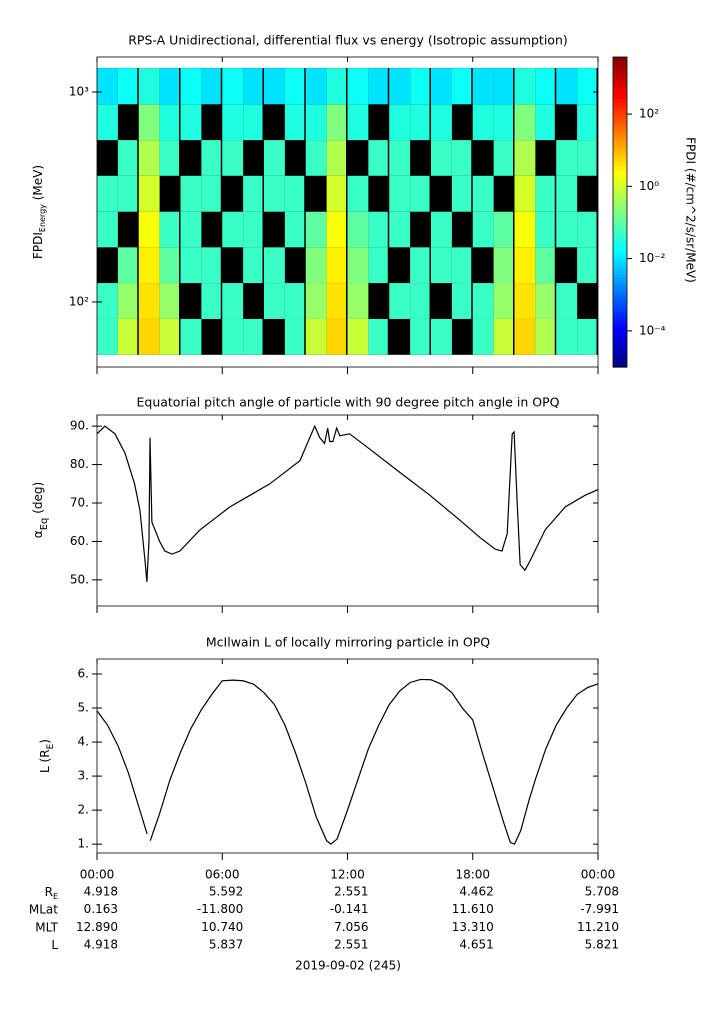 This screenshot has width=725, height=1019. What do you see at coordinates (43, 909) in the screenshot?
I see `row-label: MLat` at bounding box center [43, 909].